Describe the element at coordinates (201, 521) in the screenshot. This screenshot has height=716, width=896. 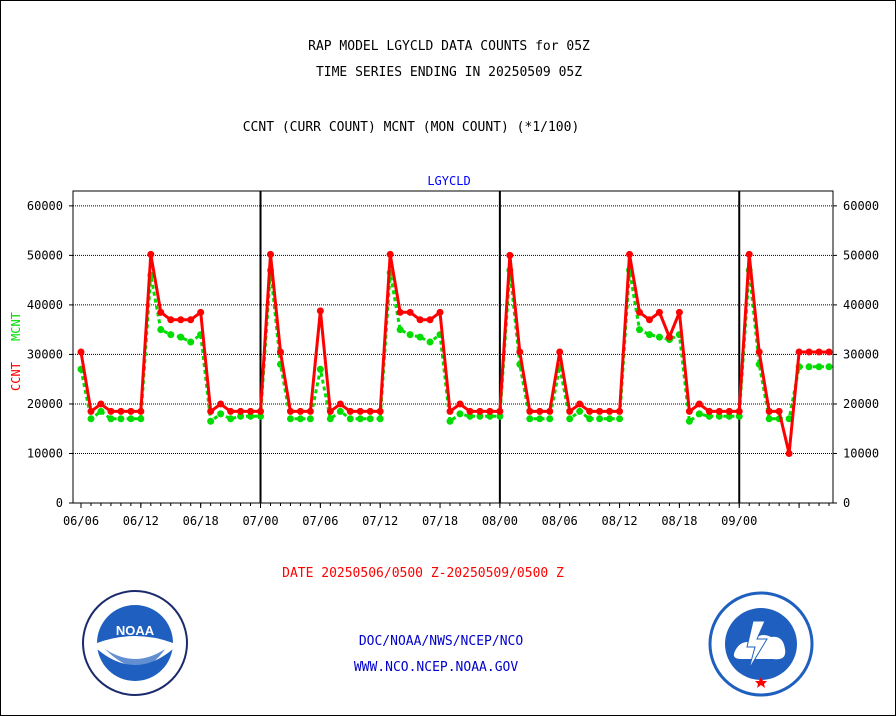
I see `x-tick-label: 06/18` at that location.